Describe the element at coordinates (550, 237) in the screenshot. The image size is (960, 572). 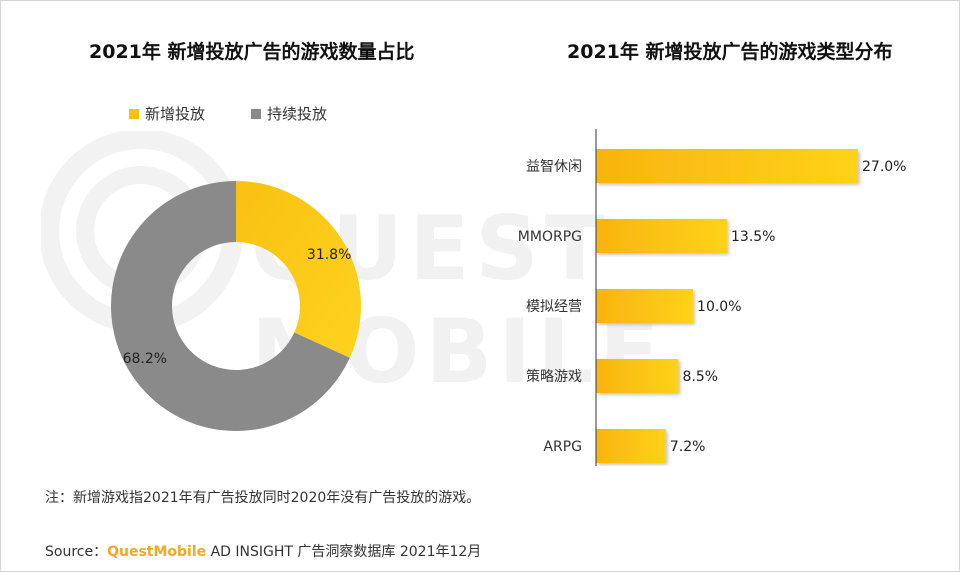
I see `bar-category-label: MMORPG` at that location.